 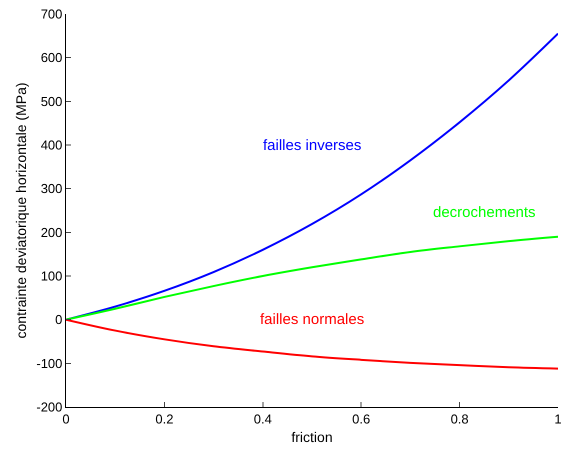 What do you see at coordinates (558, 419) in the screenshot?
I see `x-tick-label: 1` at bounding box center [558, 419].